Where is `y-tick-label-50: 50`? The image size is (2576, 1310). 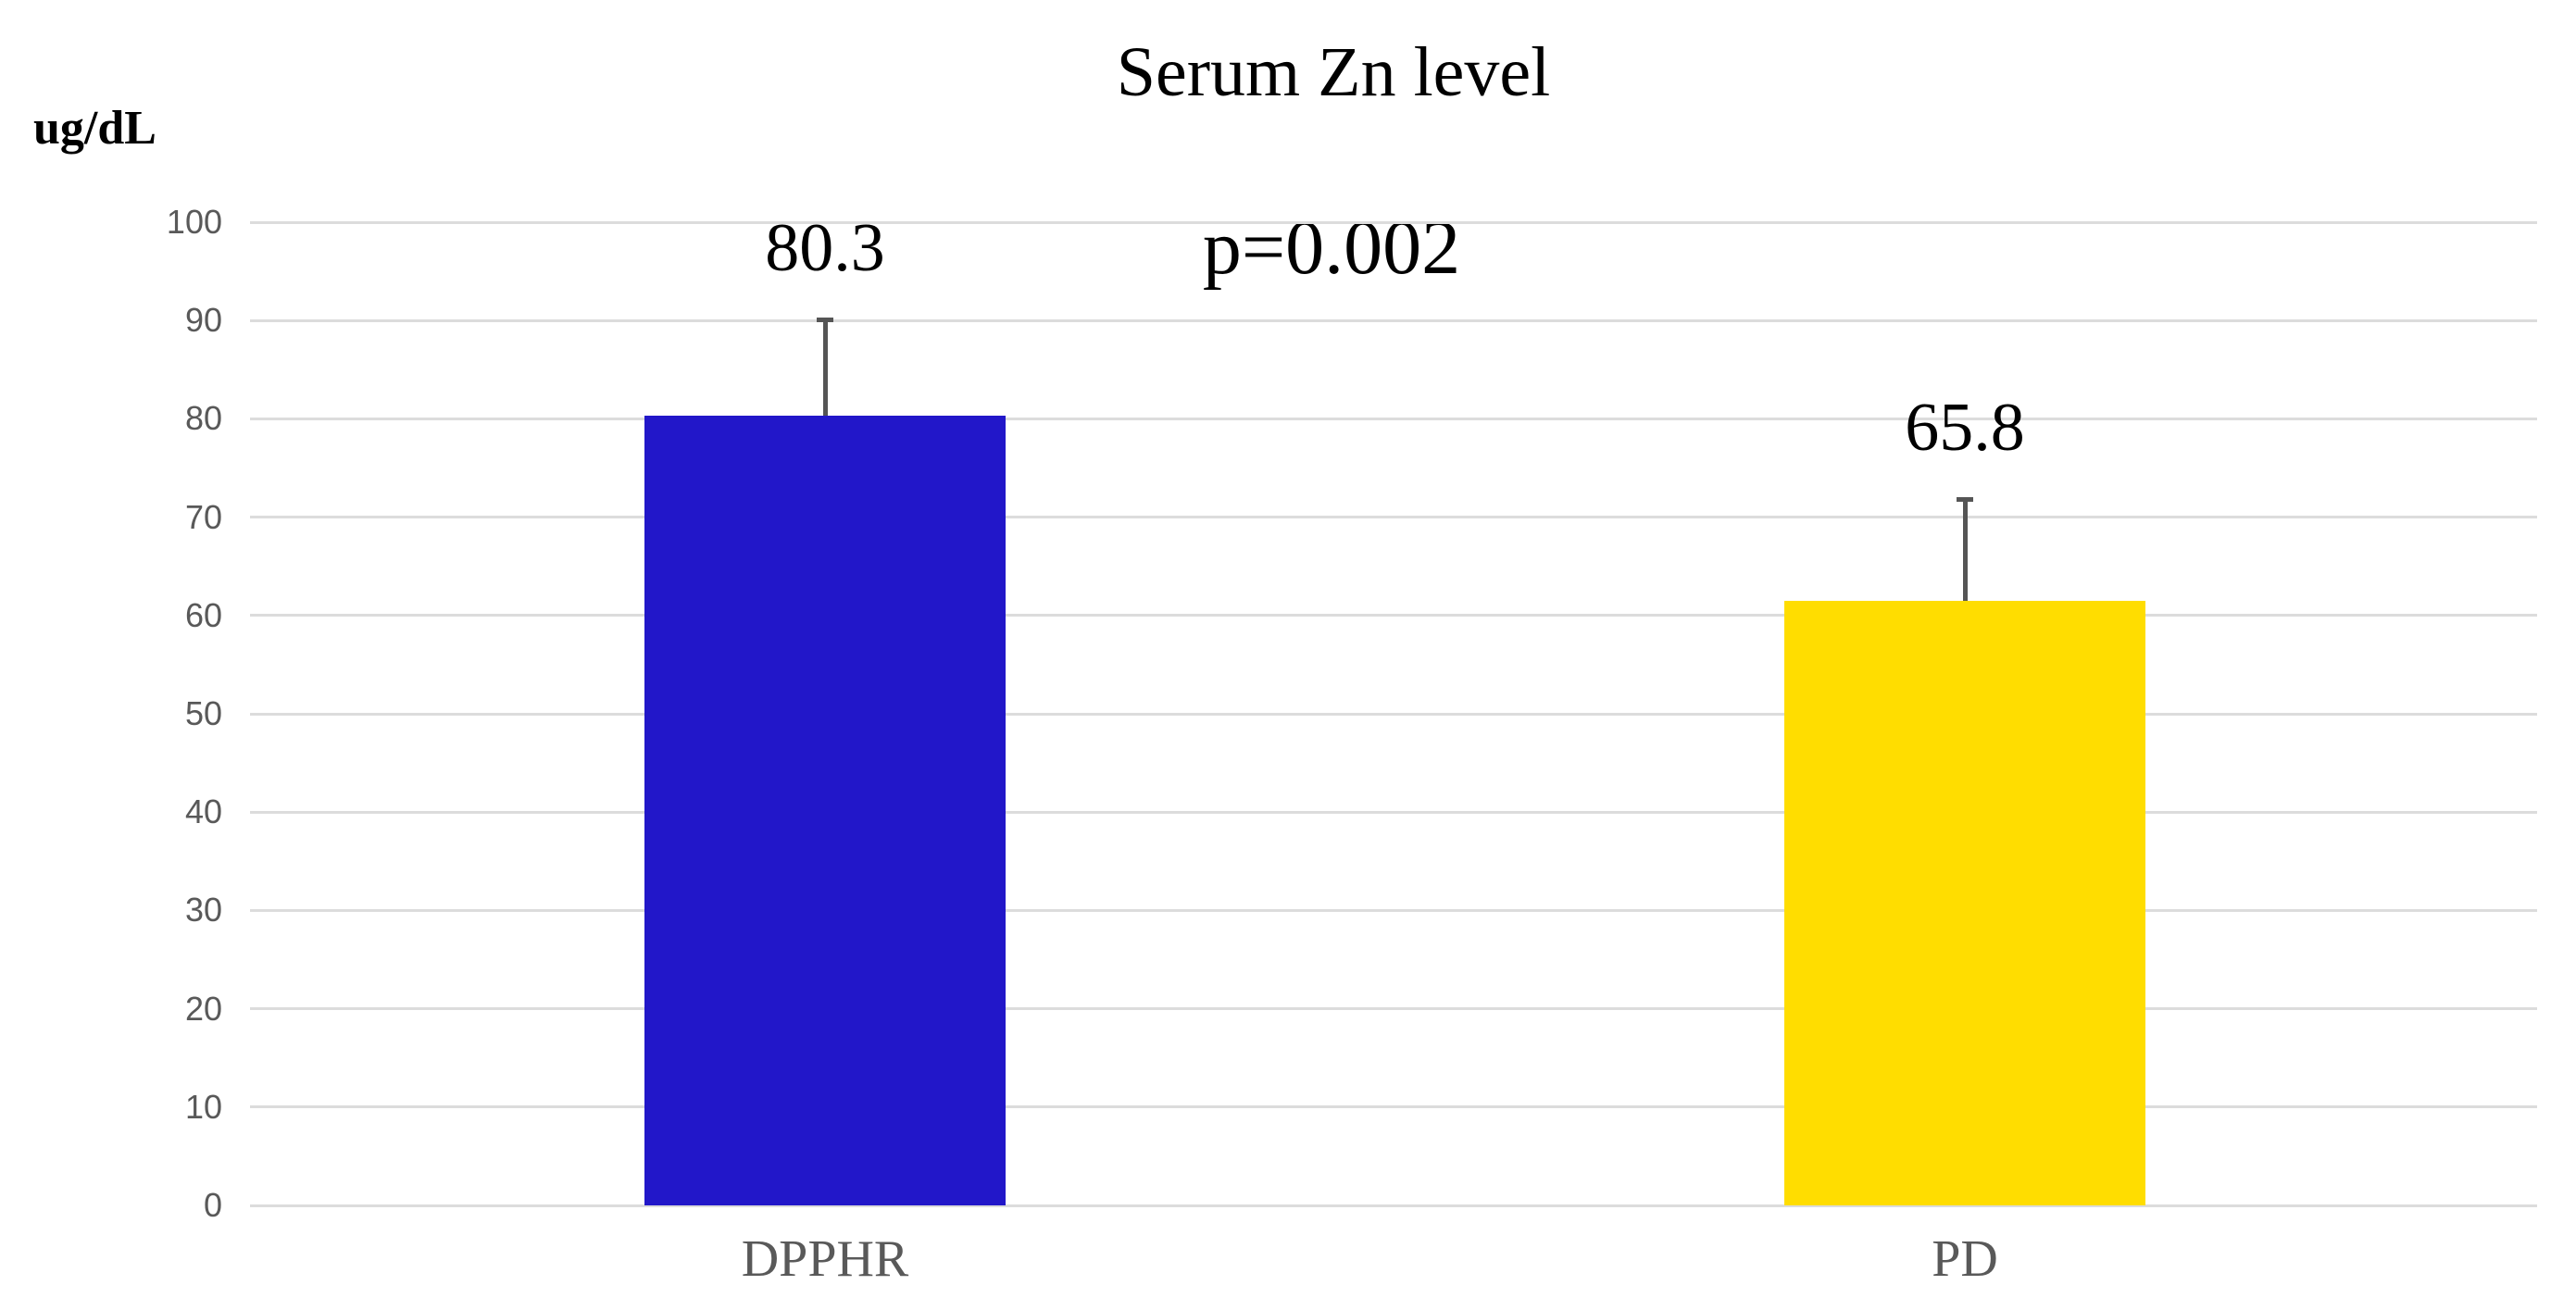 y-tick-label-50: 50 is located at coordinates (203, 713).